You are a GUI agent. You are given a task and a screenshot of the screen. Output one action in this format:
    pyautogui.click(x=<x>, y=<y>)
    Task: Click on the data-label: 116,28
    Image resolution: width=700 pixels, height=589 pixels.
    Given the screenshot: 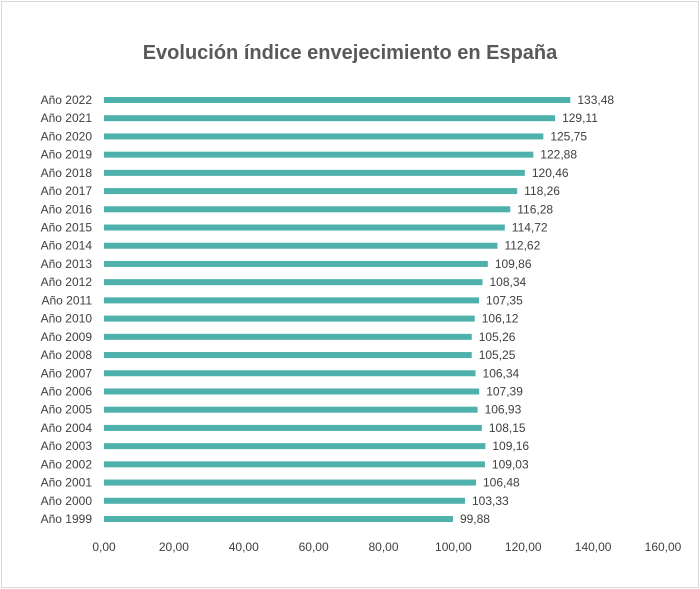 What is the action you would take?
    pyautogui.click(x=535, y=209)
    